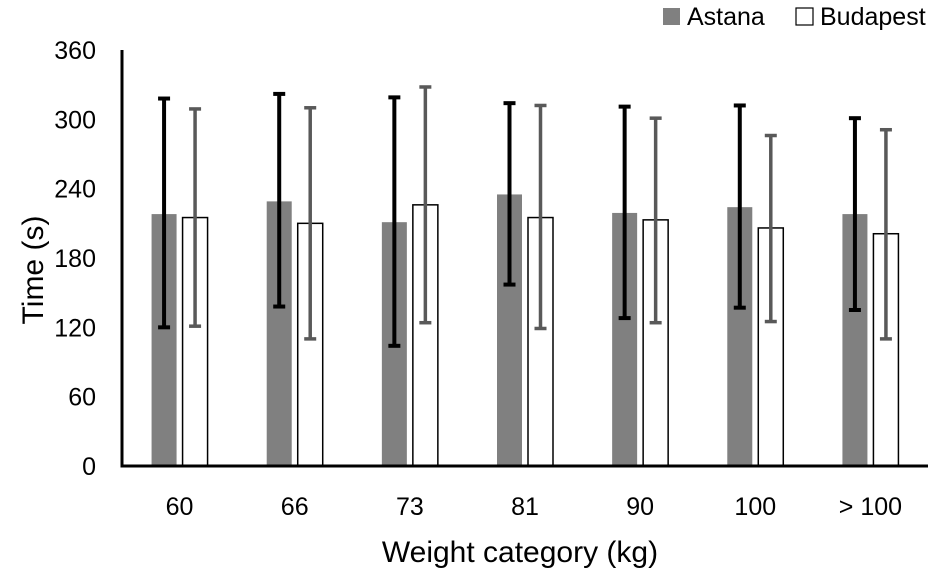  Describe the element at coordinates (870, 507) in the screenshot. I see `x-tick-label: > 100` at that location.